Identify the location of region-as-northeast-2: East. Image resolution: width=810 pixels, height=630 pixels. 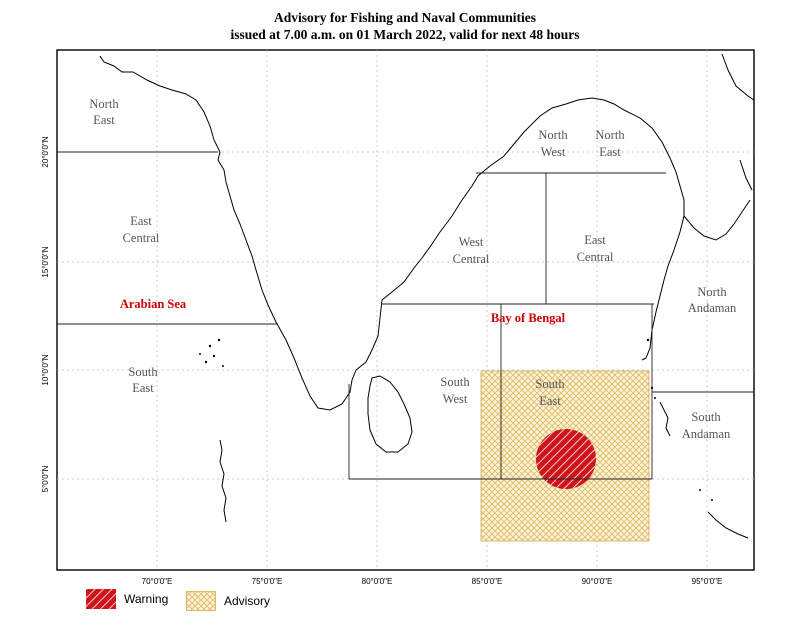
(104, 120).